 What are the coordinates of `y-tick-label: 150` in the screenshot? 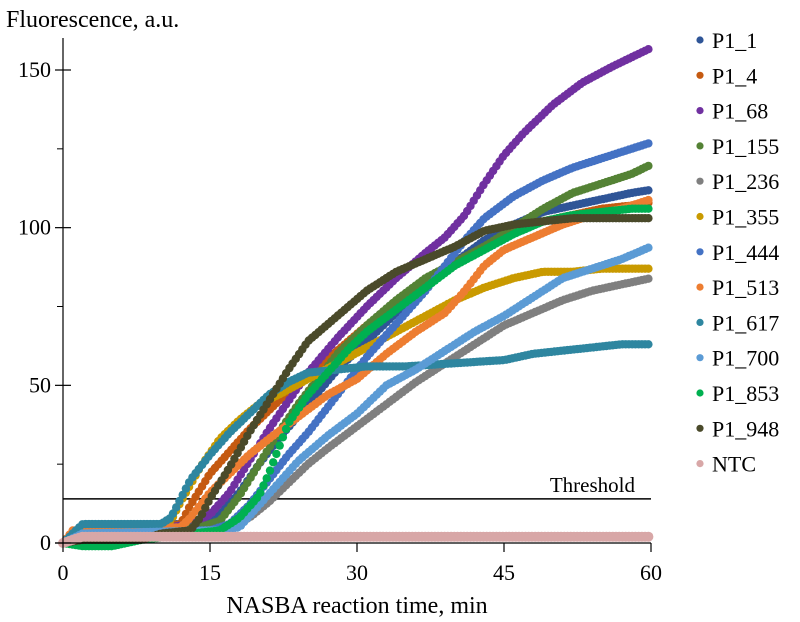 It's located at (34, 69).